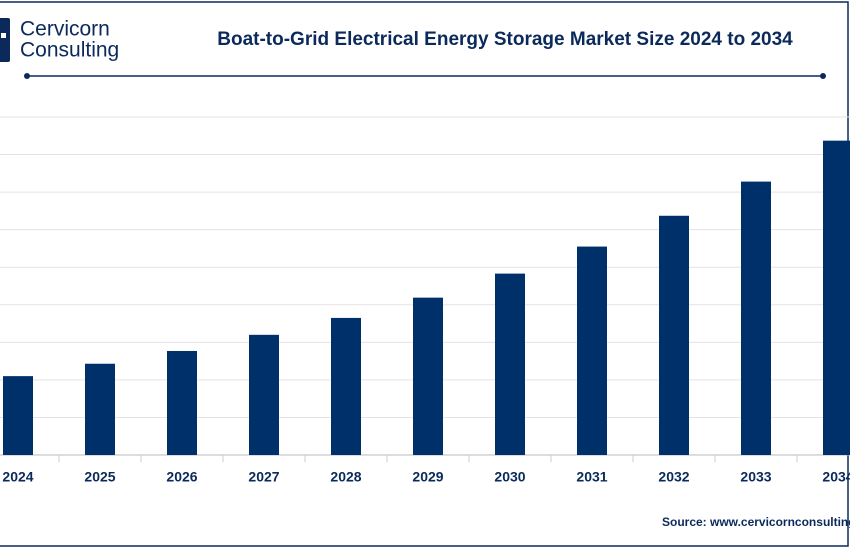 The width and height of the screenshot is (850, 550). What do you see at coordinates (65, 29) in the screenshot?
I see `logo-text: Cervicorn` at bounding box center [65, 29].